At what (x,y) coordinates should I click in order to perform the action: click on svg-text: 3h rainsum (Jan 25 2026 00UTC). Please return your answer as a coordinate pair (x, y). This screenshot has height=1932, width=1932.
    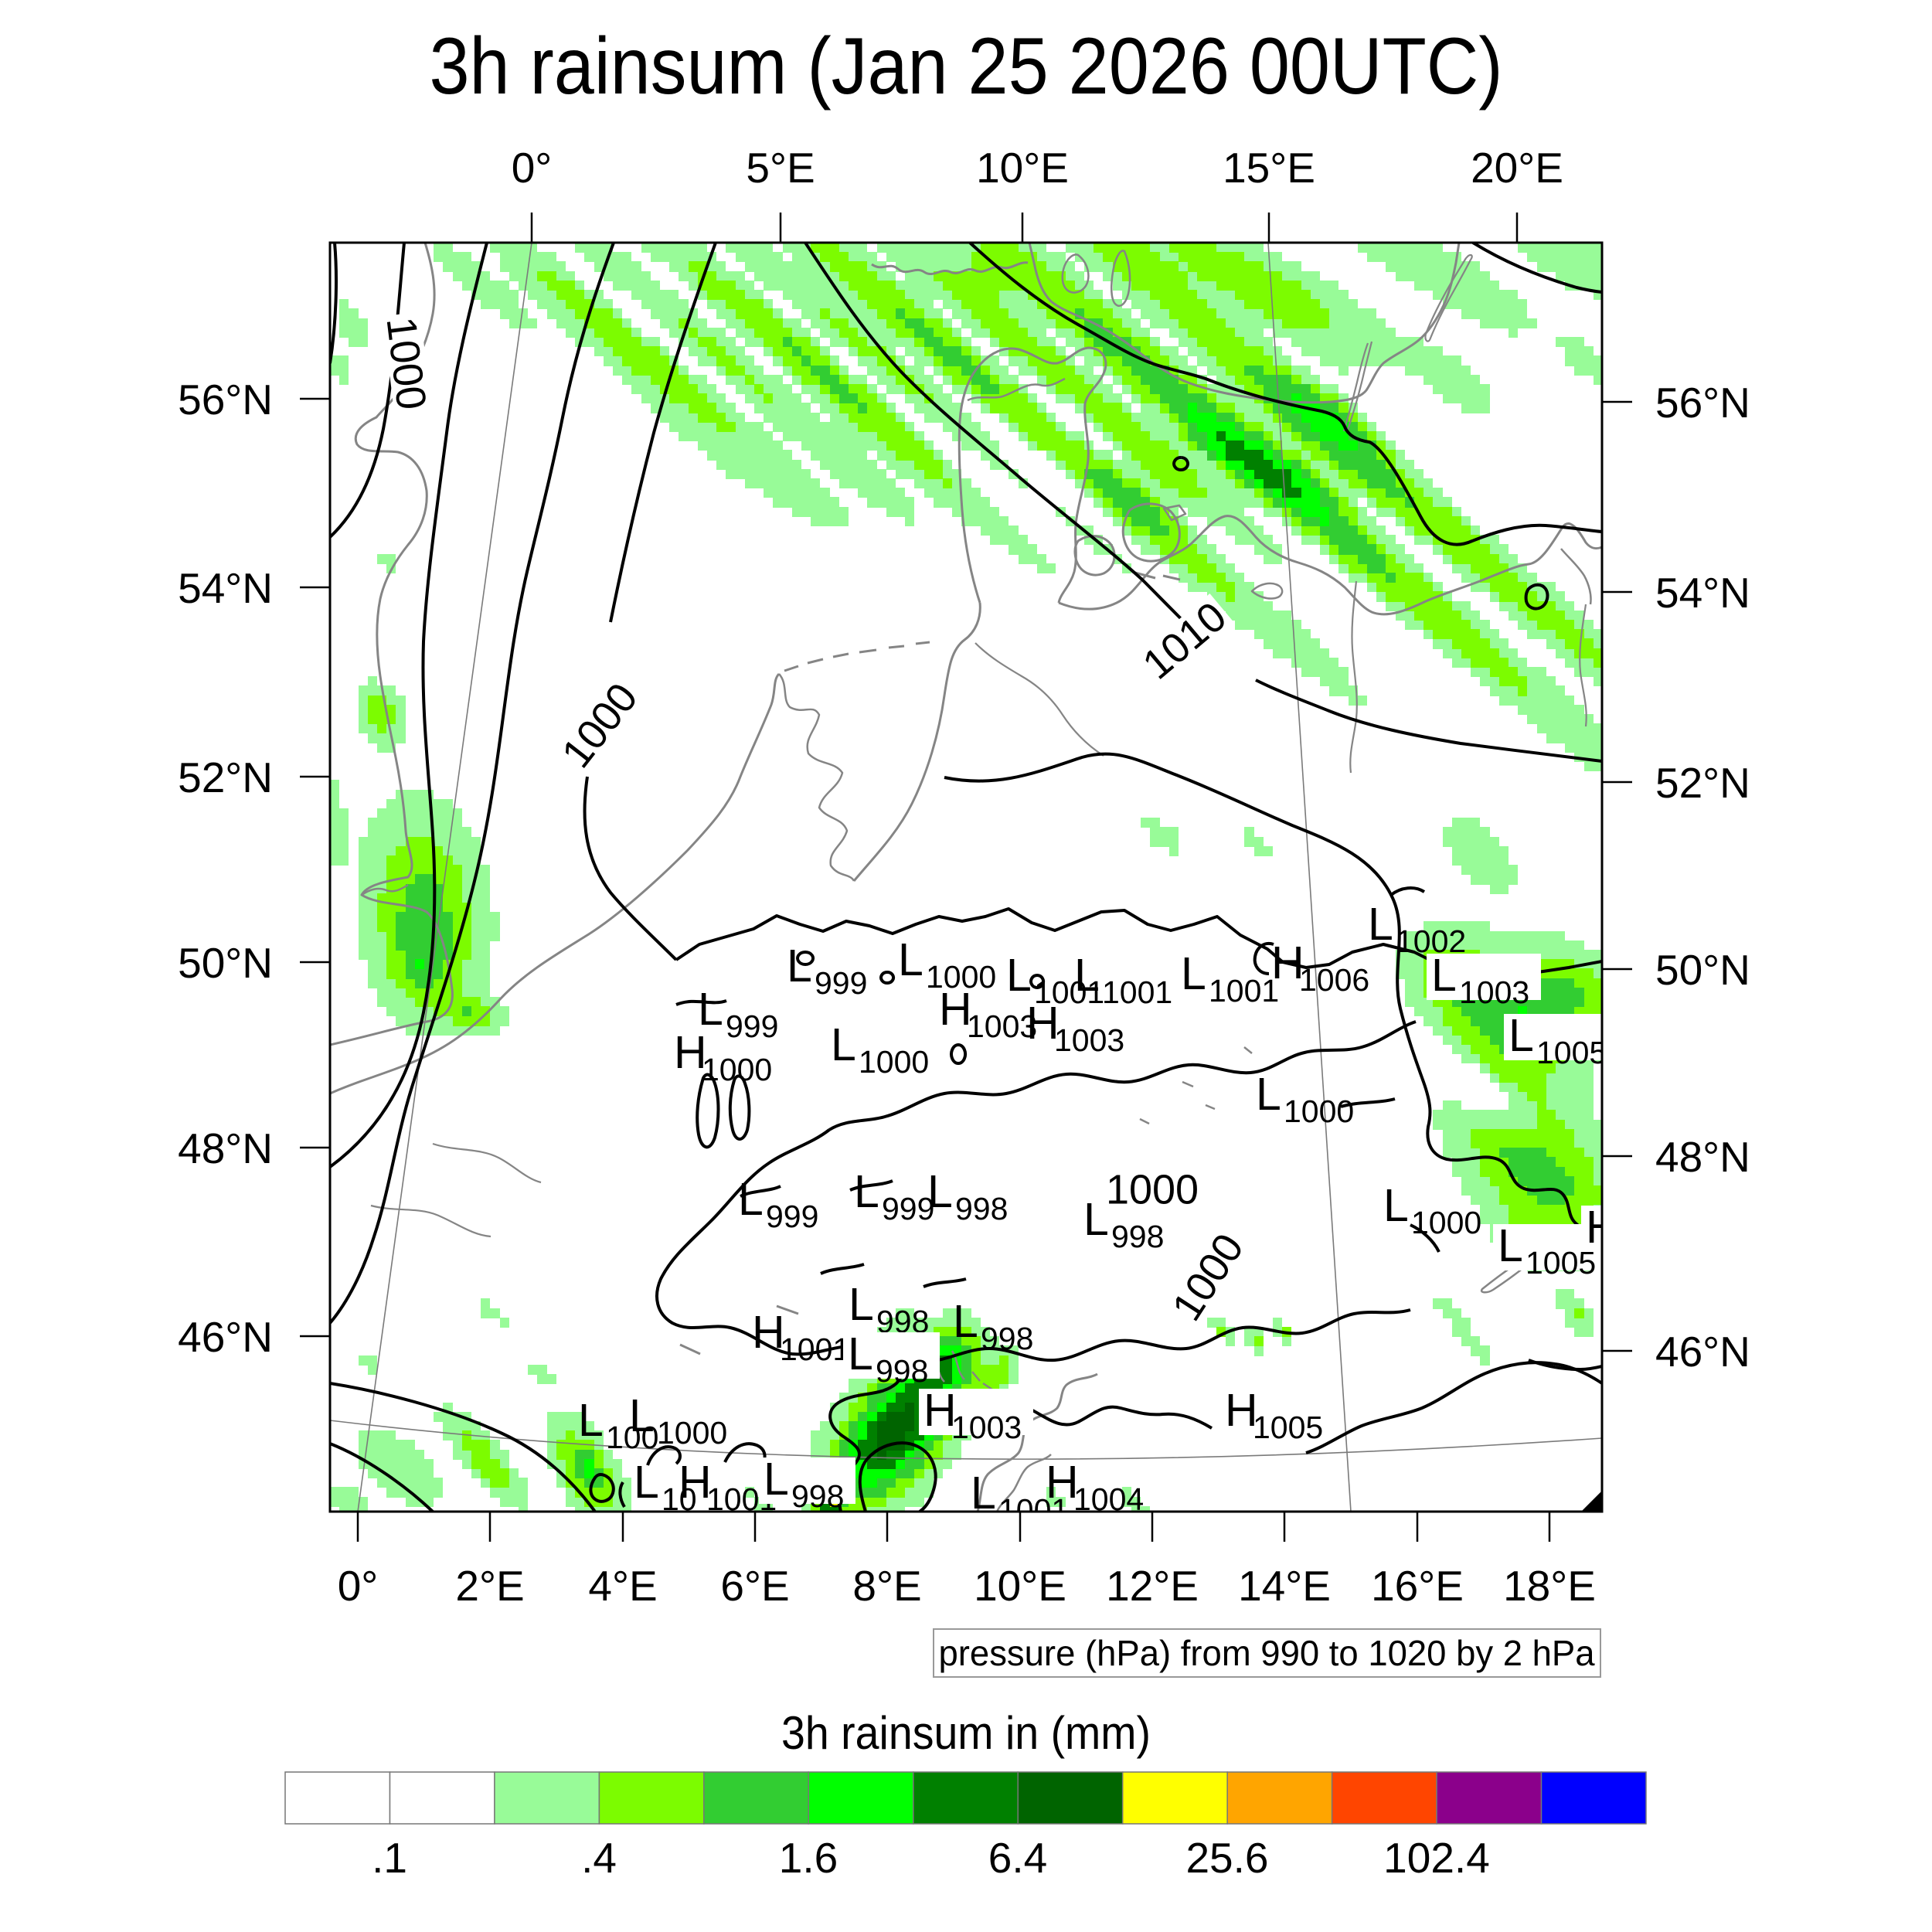
    Looking at the image, I should click on (967, 66).